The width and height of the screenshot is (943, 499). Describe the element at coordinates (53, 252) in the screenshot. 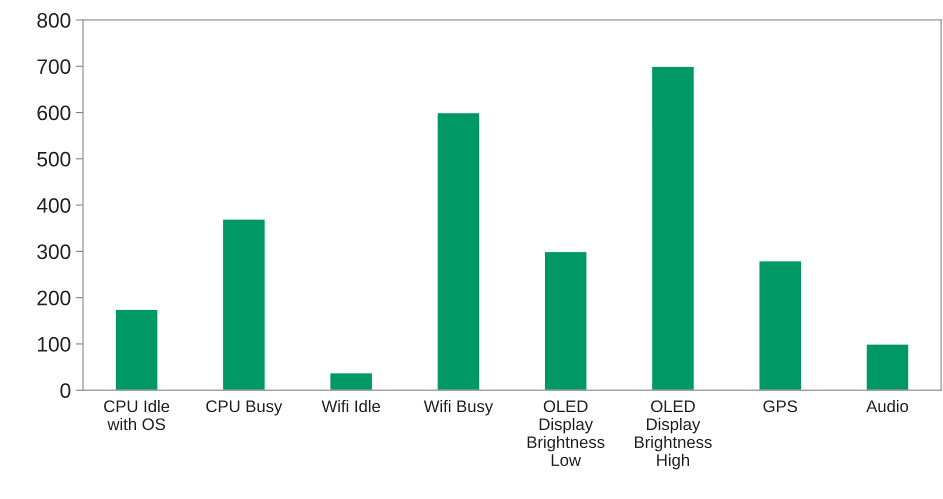

I see `y-tick-label: 300` at that location.